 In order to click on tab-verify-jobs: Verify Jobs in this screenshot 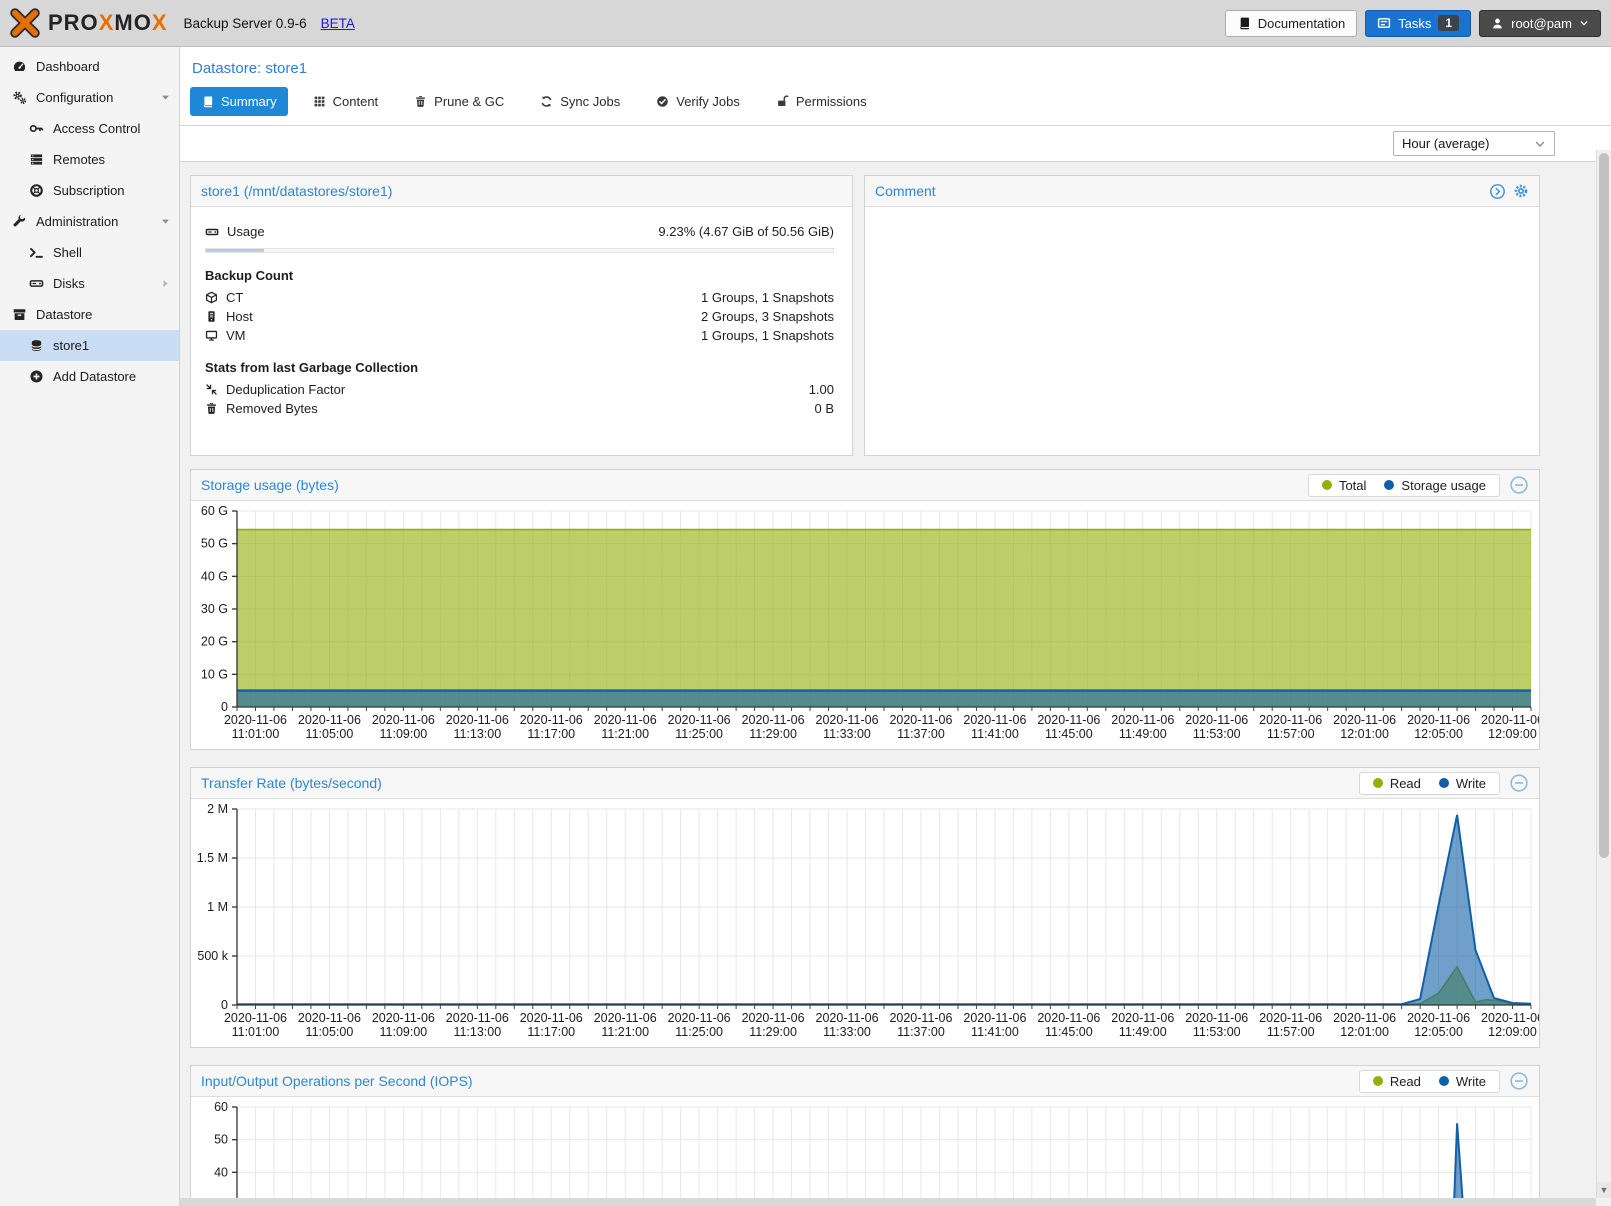, I will do `click(698, 101)`.